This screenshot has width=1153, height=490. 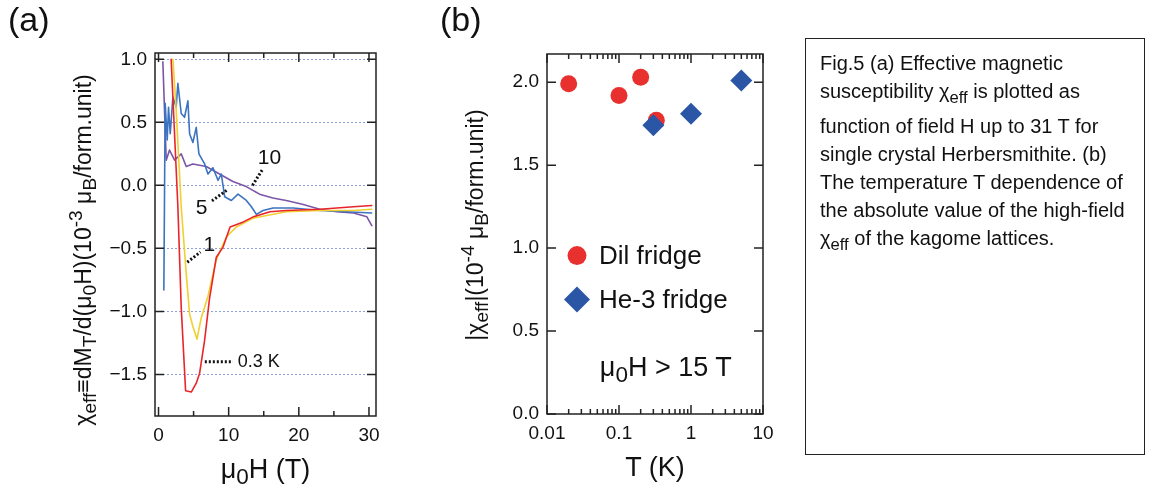 What do you see at coordinates (128, 373) in the screenshot?
I see `y-tick-label: −1.5` at bounding box center [128, 373].